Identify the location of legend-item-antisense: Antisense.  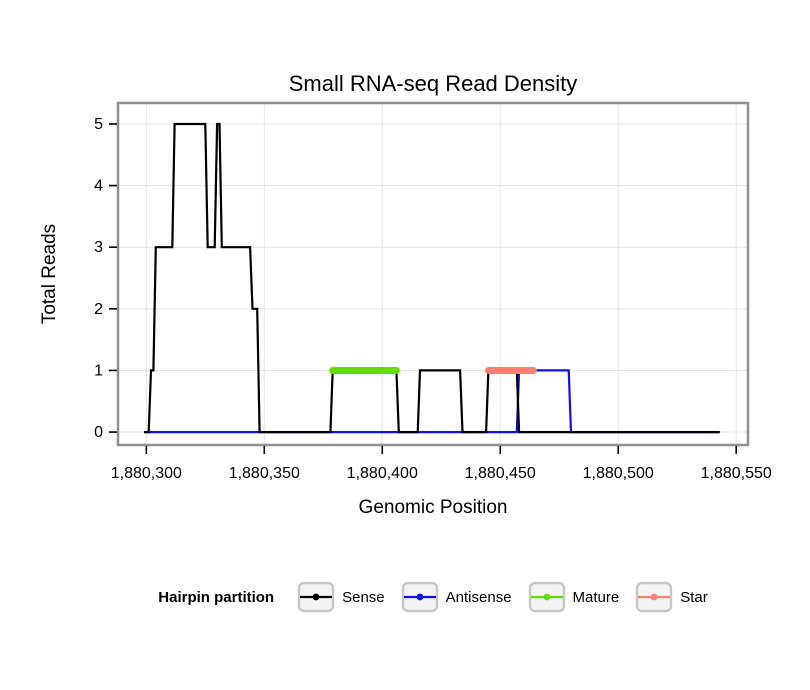
(456, 597).